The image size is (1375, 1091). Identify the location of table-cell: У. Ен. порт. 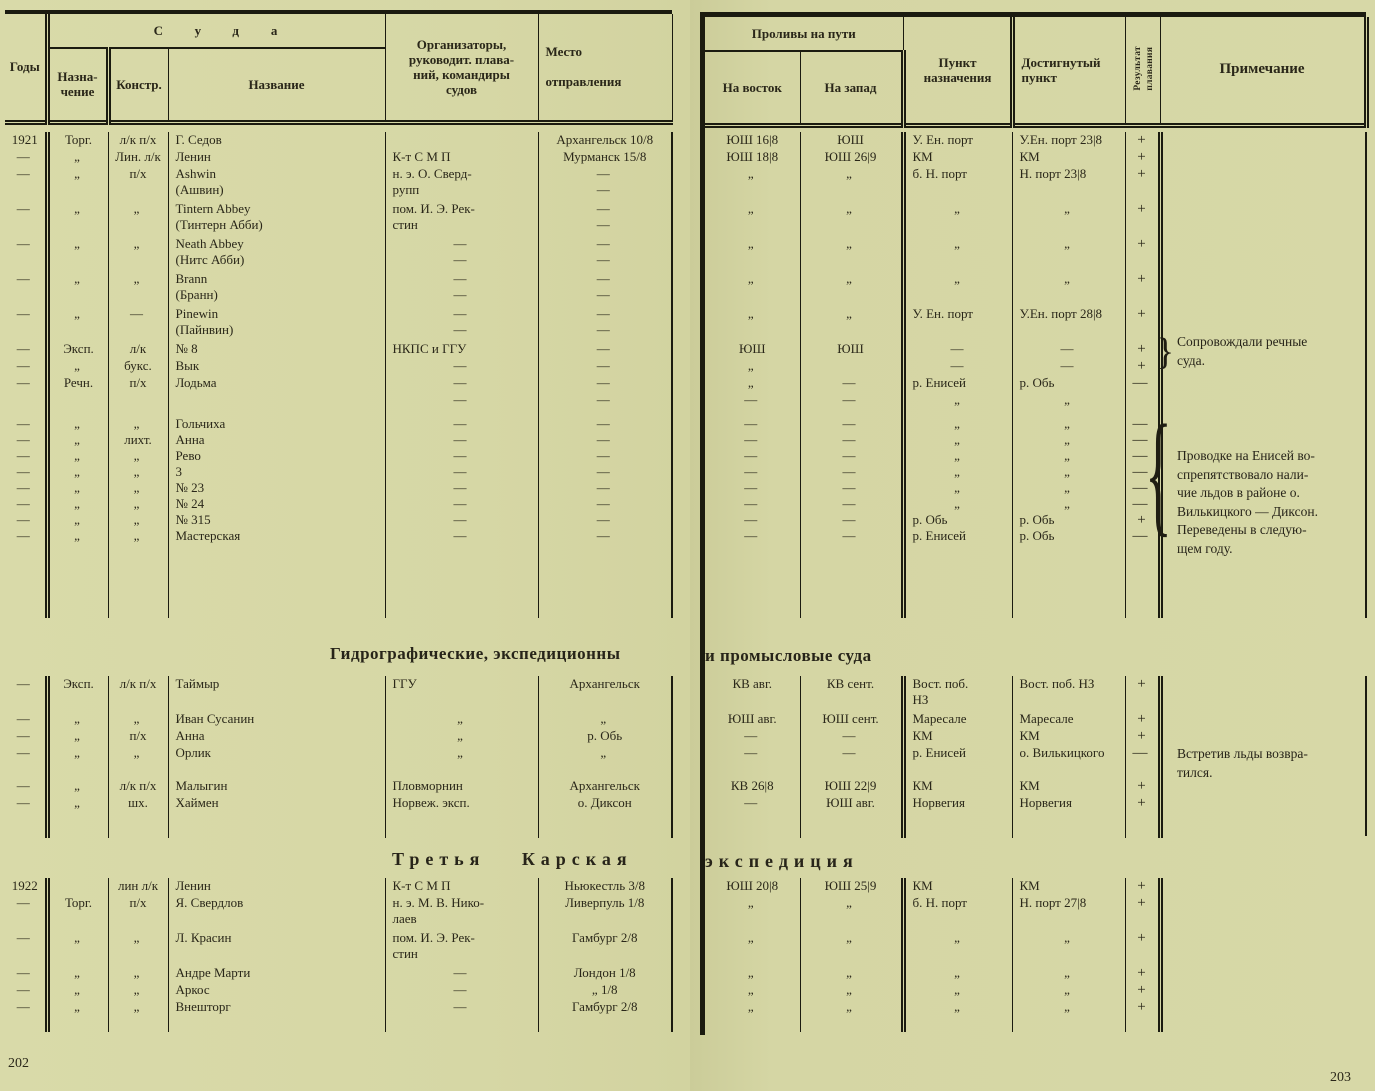
(958, 323).